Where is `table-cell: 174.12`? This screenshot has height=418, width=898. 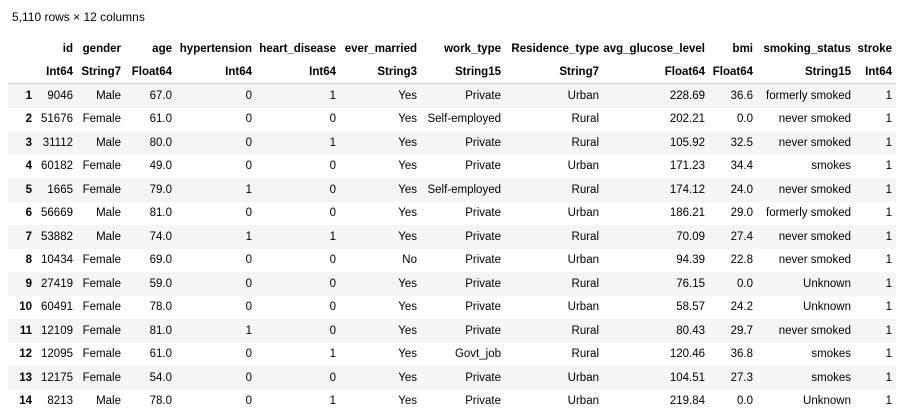
table-cell: 174.12 is located at coordinates (656, 190).